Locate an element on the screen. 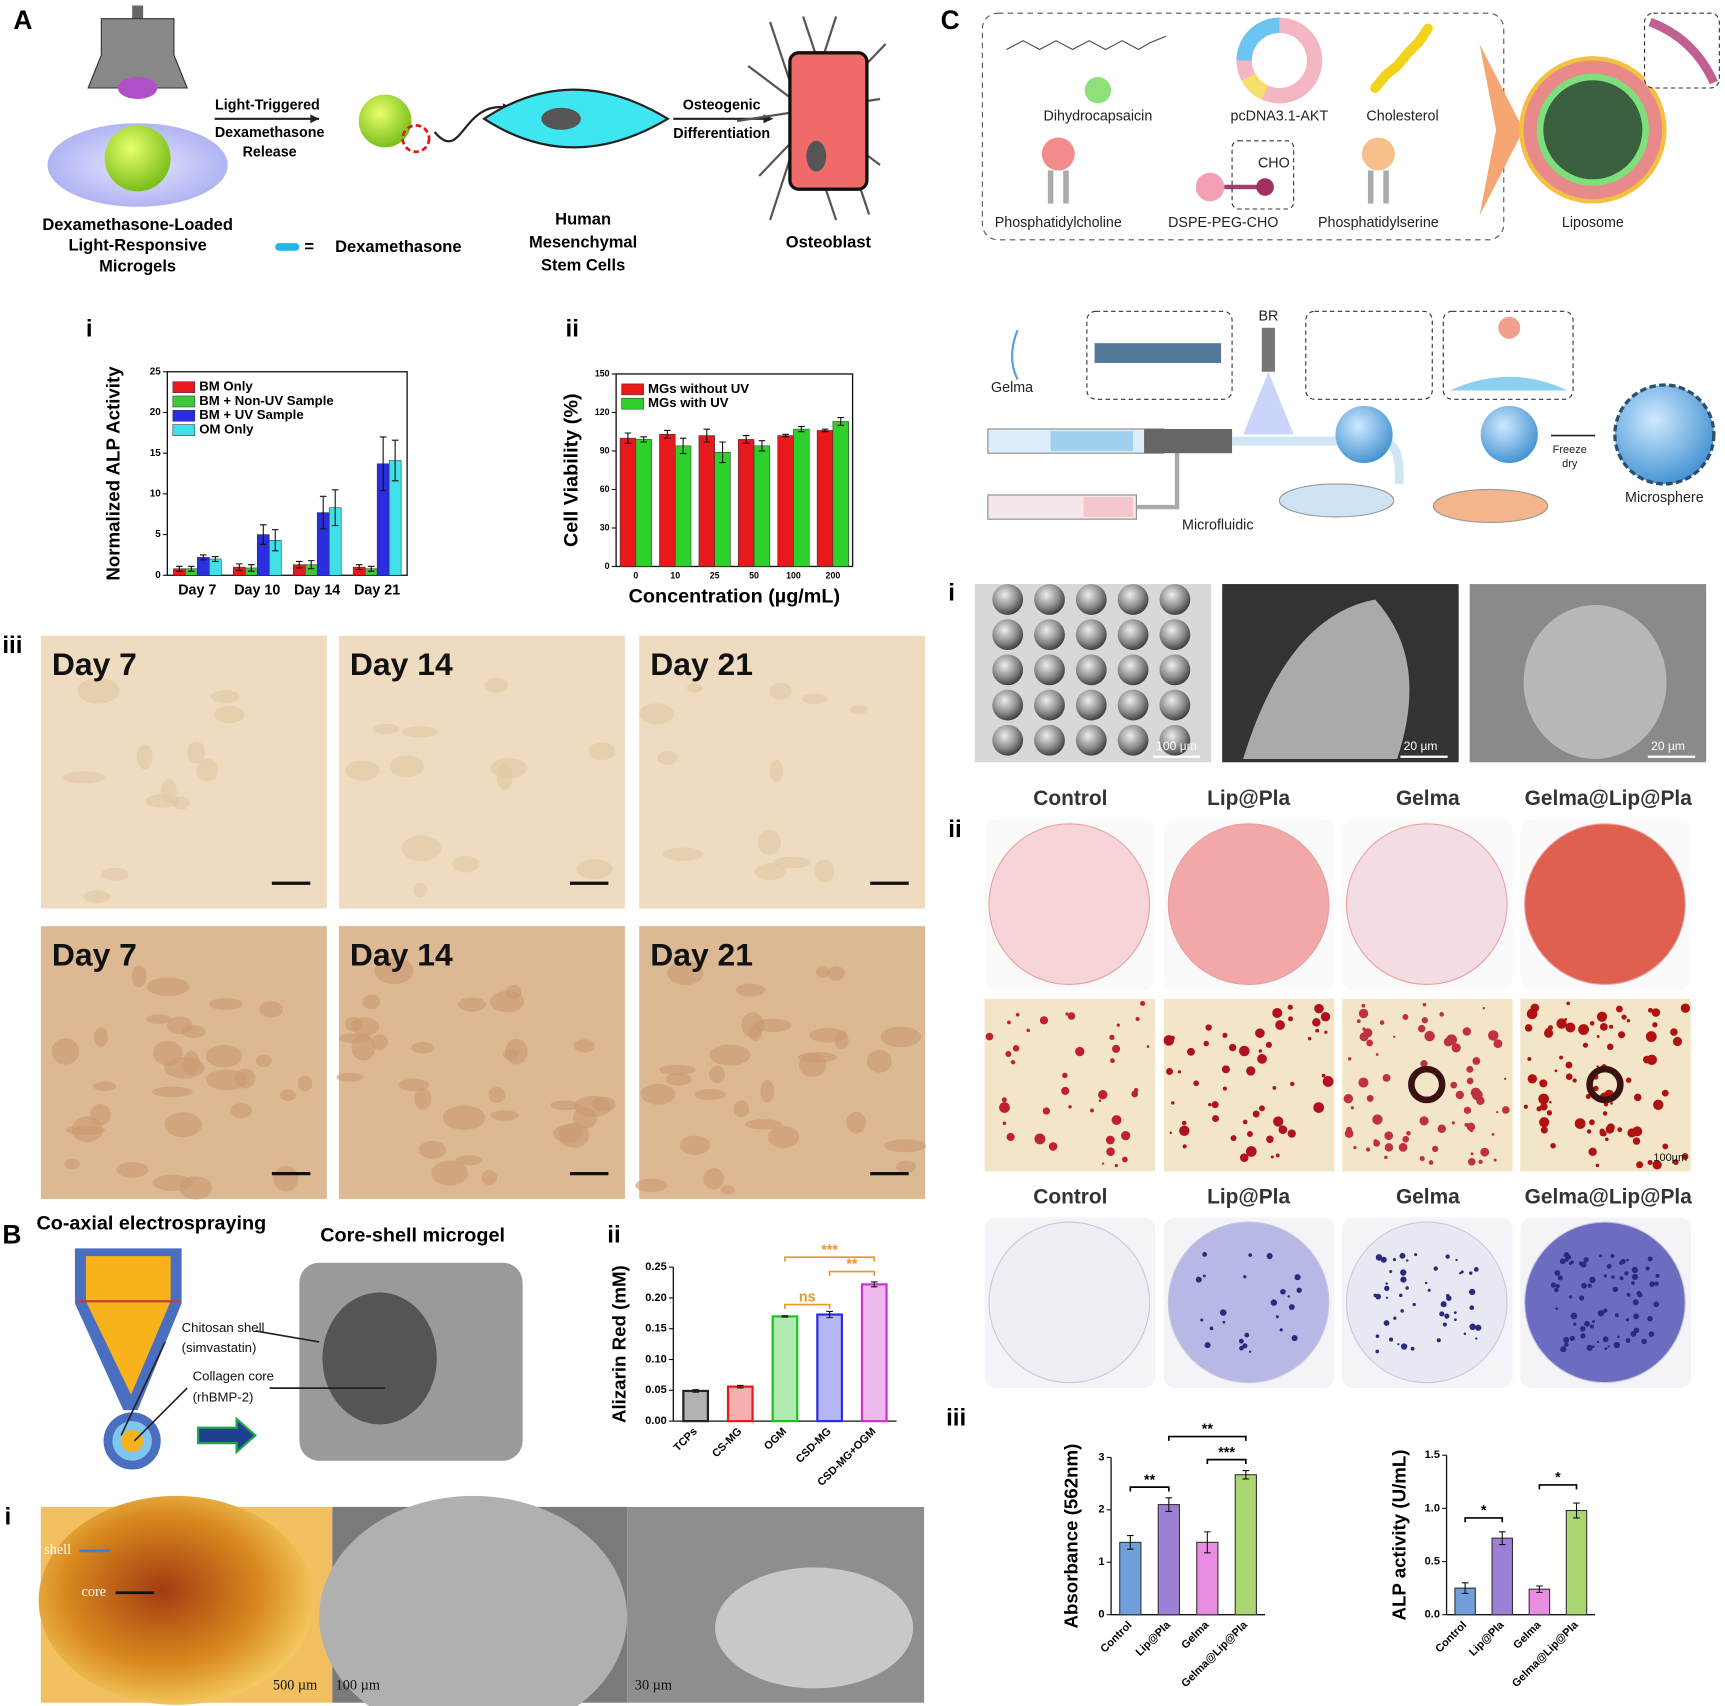  legend-label: OM Only is located at coordinates (226, 429).